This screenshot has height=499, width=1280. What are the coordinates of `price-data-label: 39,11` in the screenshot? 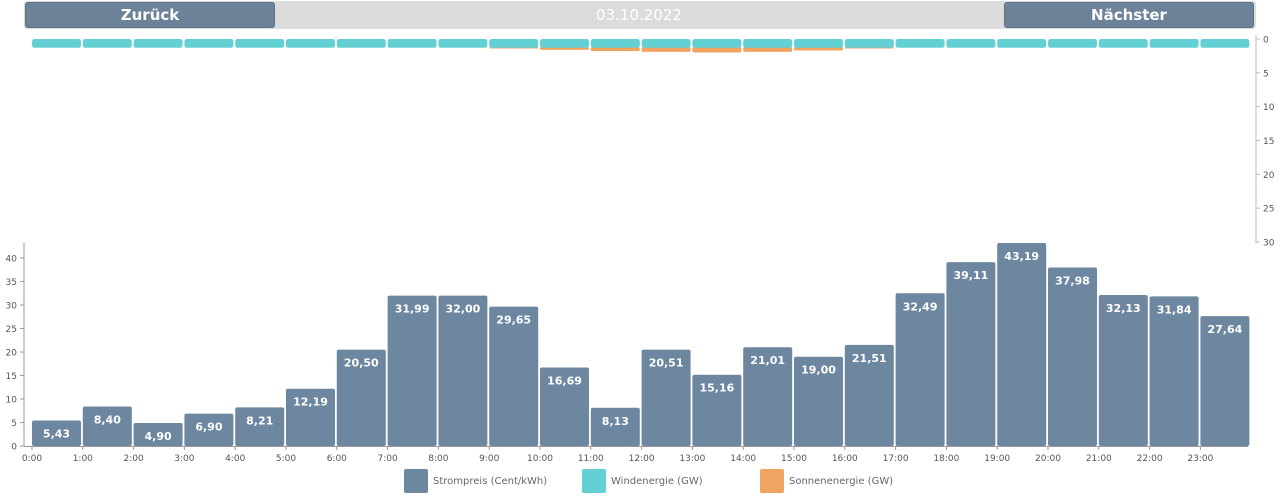 It's located at (971, 275).